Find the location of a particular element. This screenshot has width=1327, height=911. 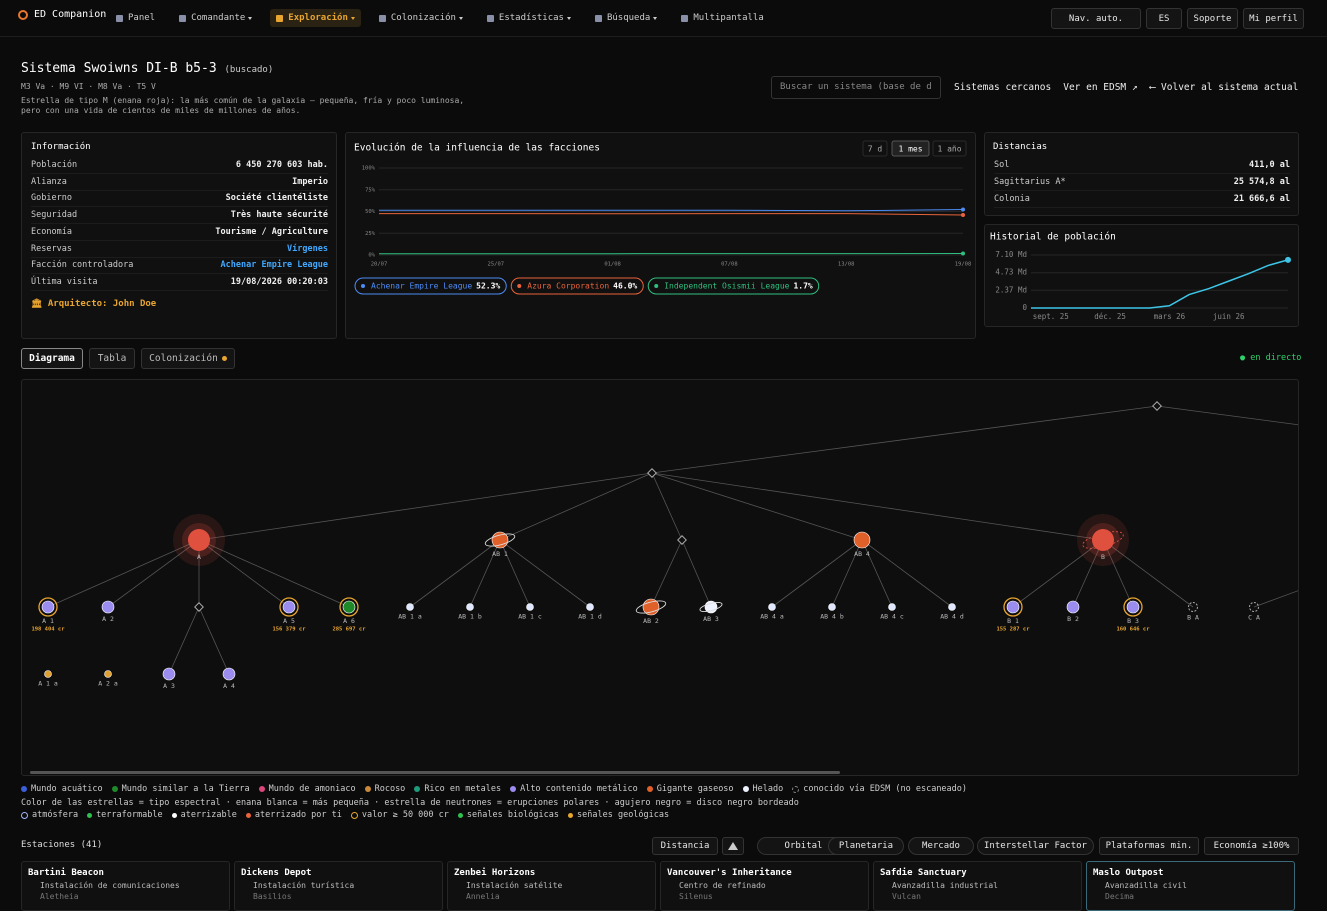

body-node: A 2 is located at coordinates (108, 612).